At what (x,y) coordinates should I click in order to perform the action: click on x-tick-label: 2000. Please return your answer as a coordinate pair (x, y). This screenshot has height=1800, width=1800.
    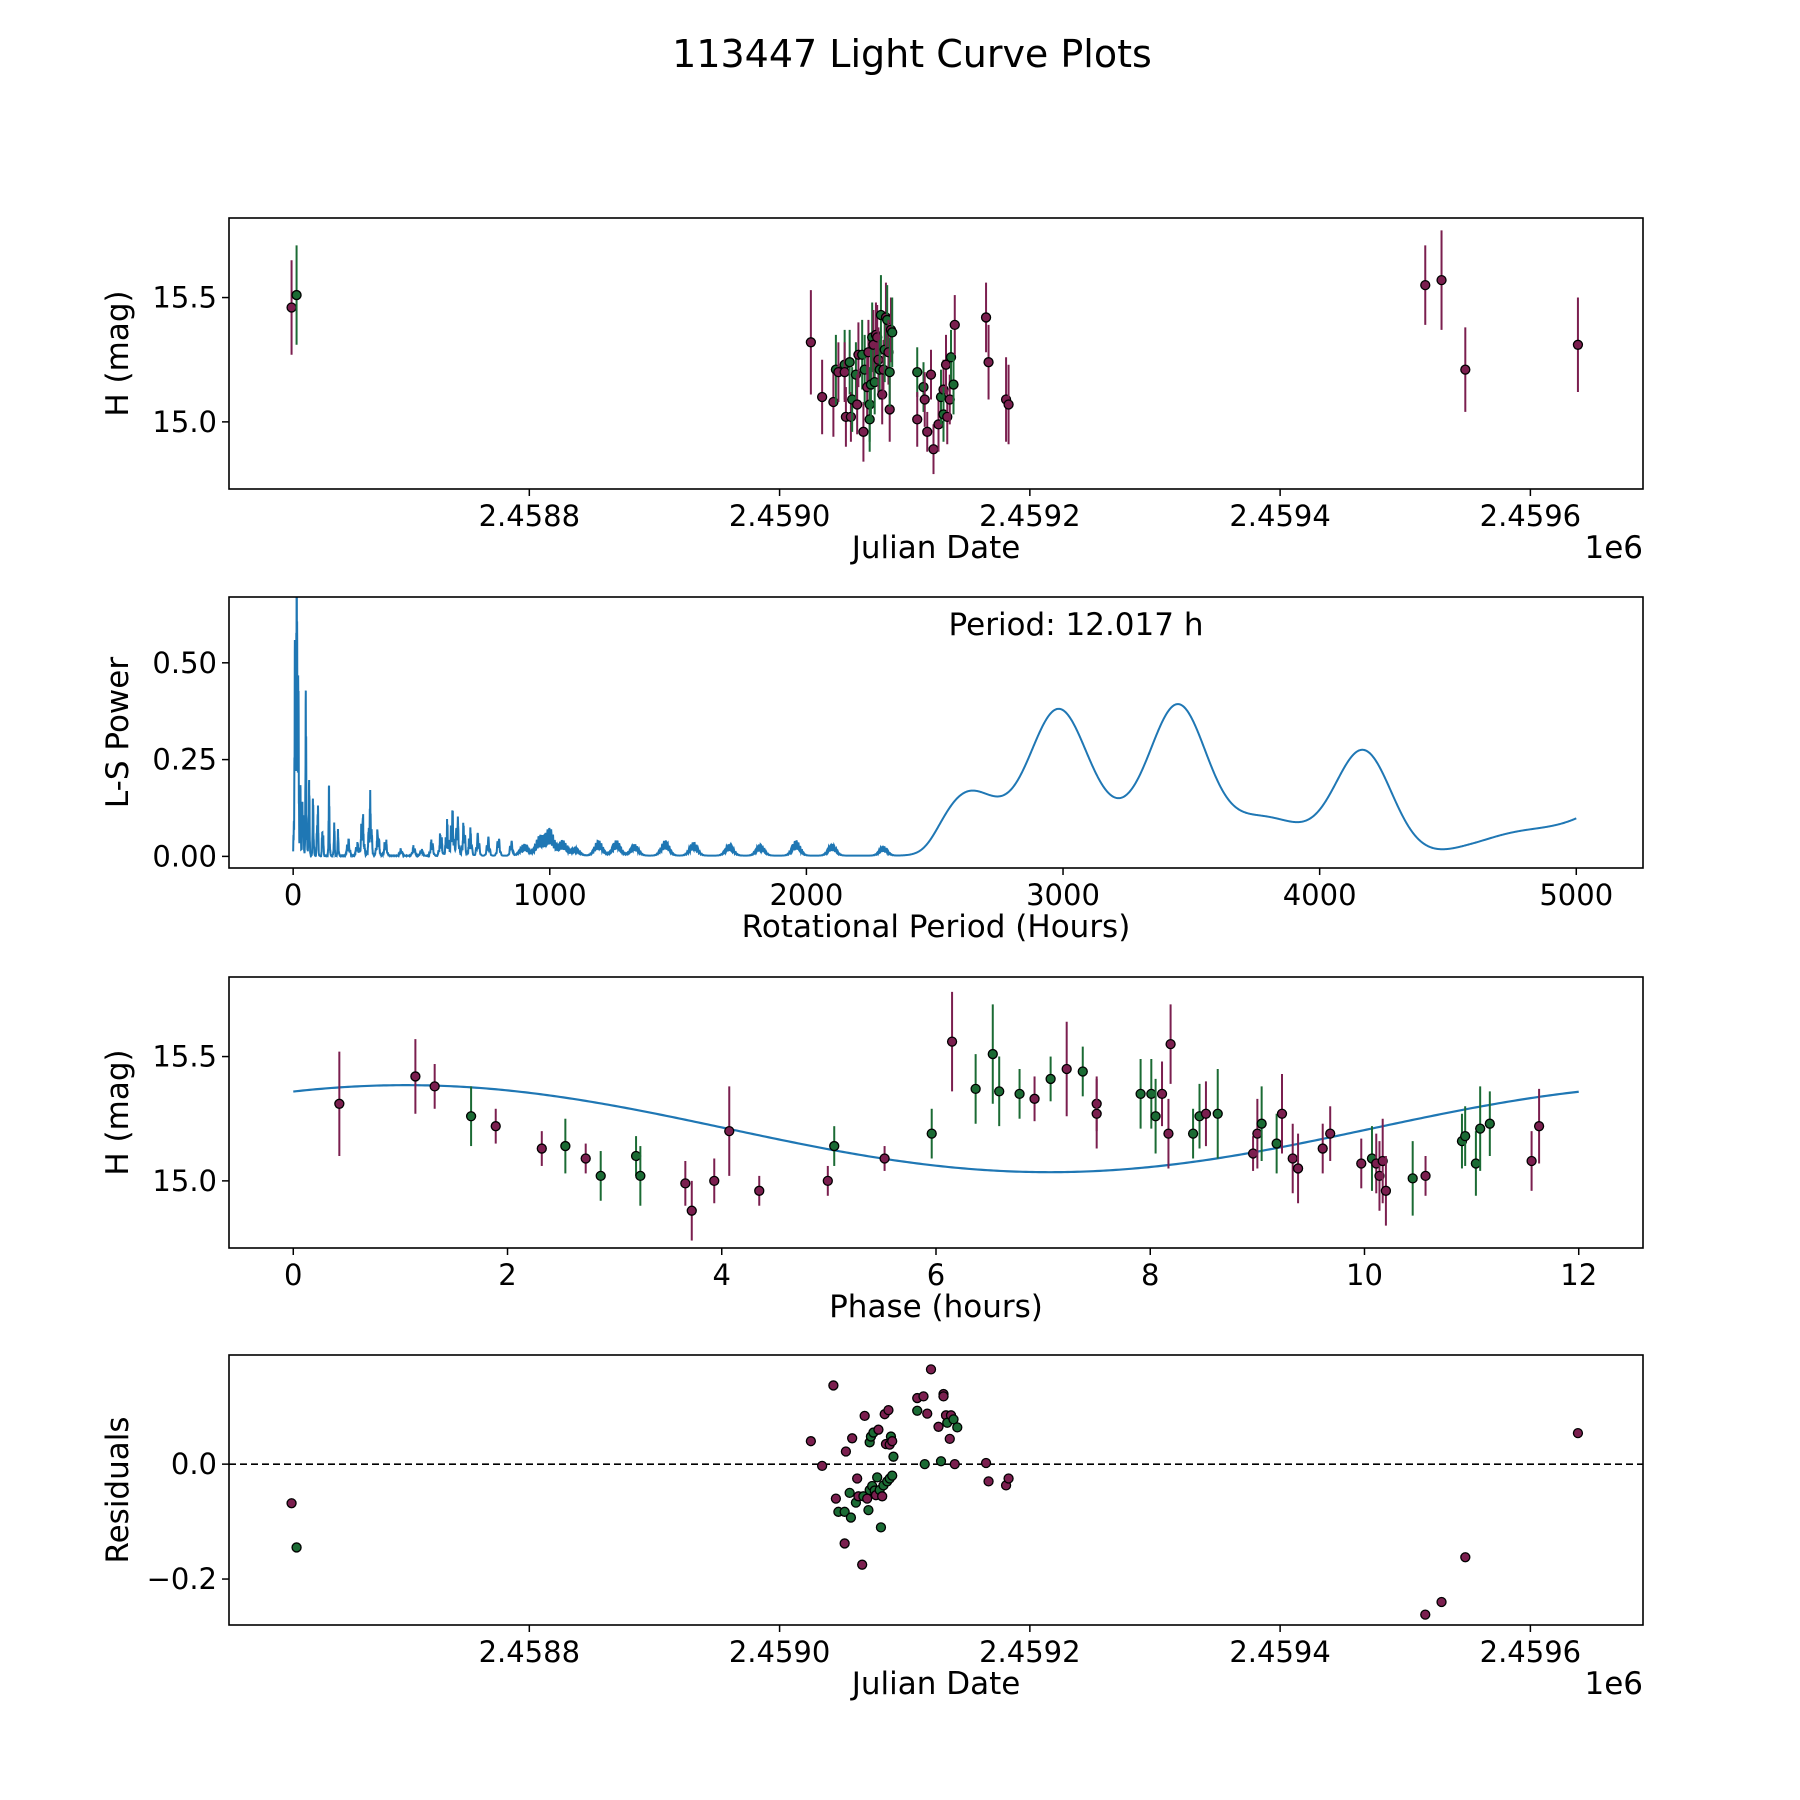
    Looking at the image, I should click on (806, 895).